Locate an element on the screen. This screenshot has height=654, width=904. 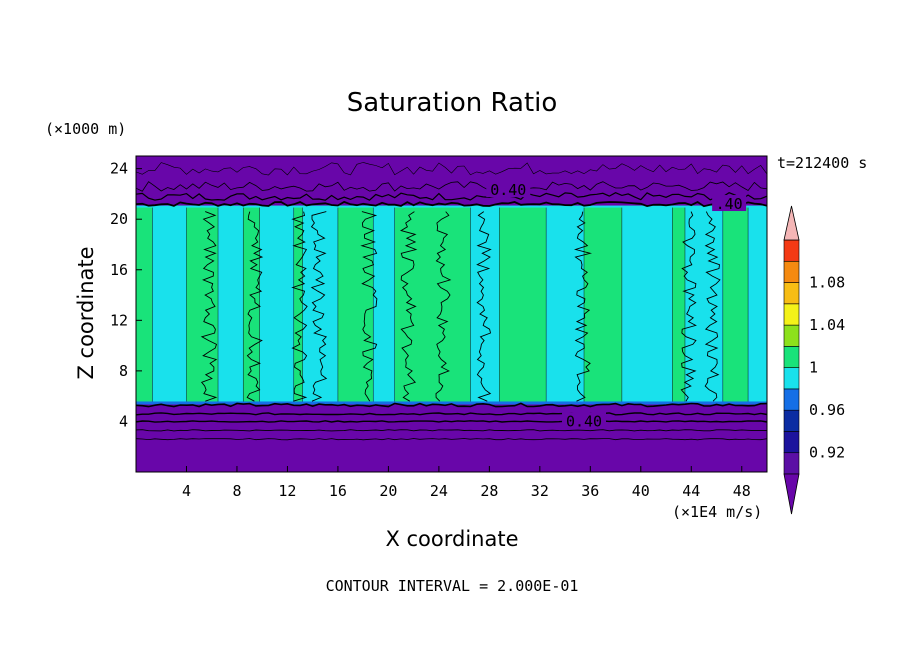
x-tick-label-6: 28 is located at coordinates (489, 491).